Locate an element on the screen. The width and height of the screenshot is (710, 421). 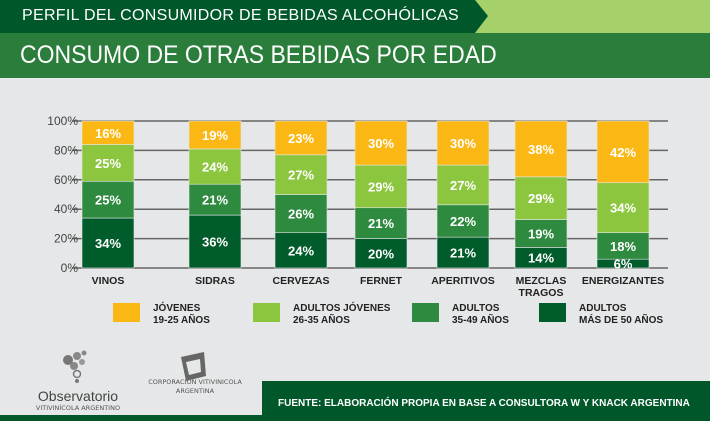
data-label: 23% is located at coordinates (301, 138).